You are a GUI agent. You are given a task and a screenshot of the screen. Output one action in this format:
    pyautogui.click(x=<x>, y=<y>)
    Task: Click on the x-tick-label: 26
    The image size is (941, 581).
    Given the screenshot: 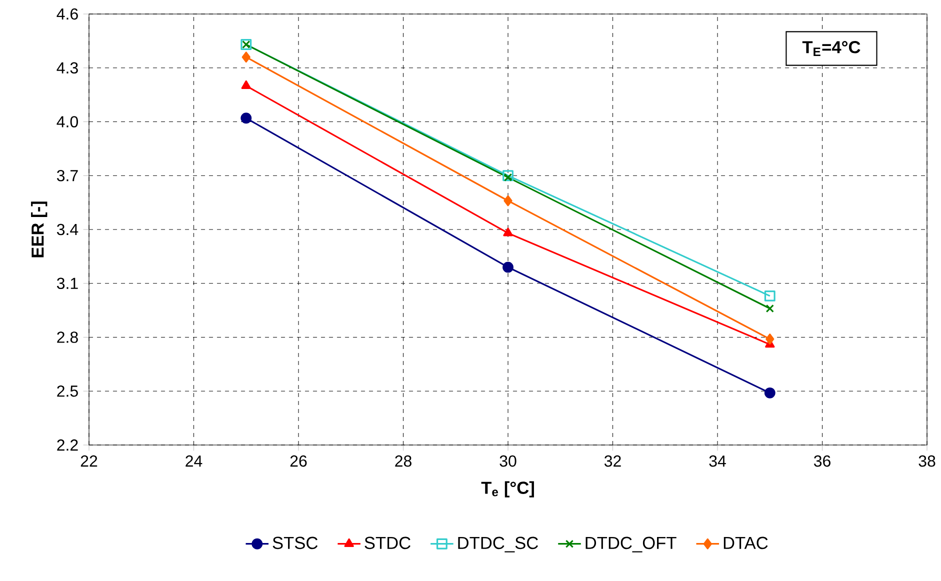 What is the action you would take?
    pyautogui.click(x=298, y=461)
    